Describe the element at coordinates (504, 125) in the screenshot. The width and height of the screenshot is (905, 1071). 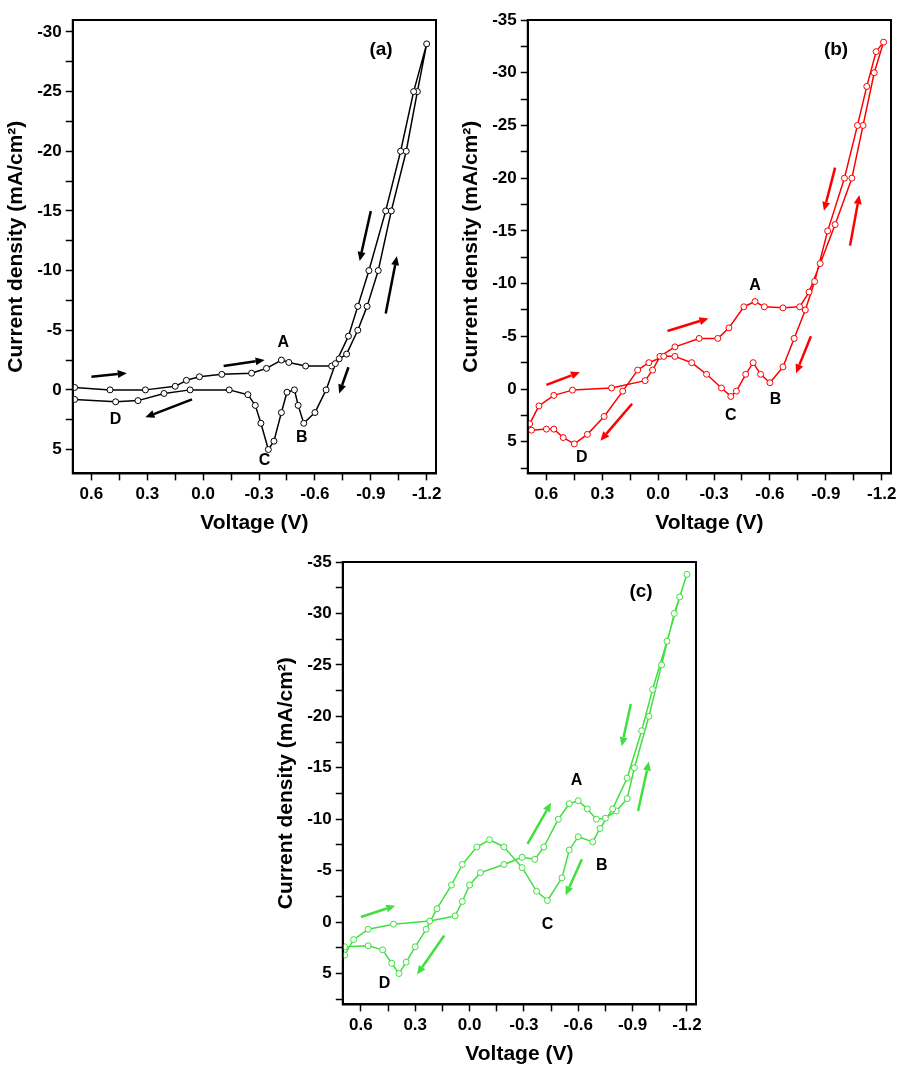
I see `y-tick-label: -25` at that location.